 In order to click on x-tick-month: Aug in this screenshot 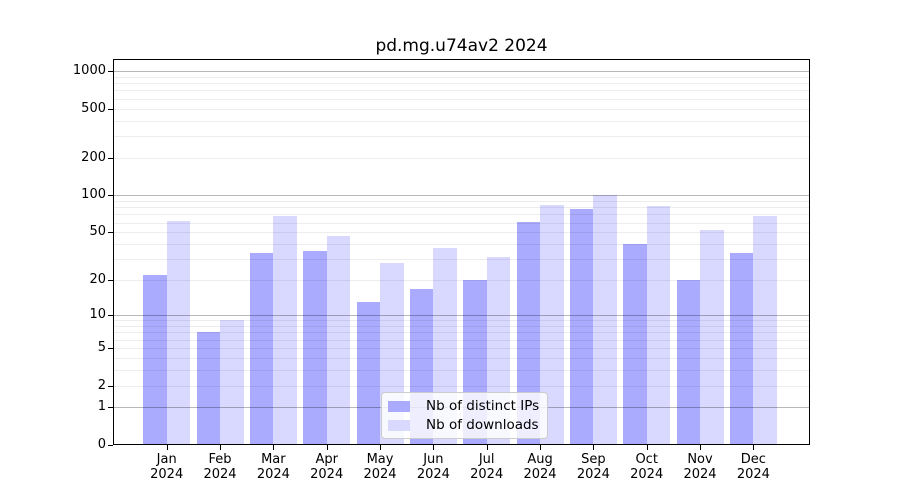, I will do `click(540, 459)`.